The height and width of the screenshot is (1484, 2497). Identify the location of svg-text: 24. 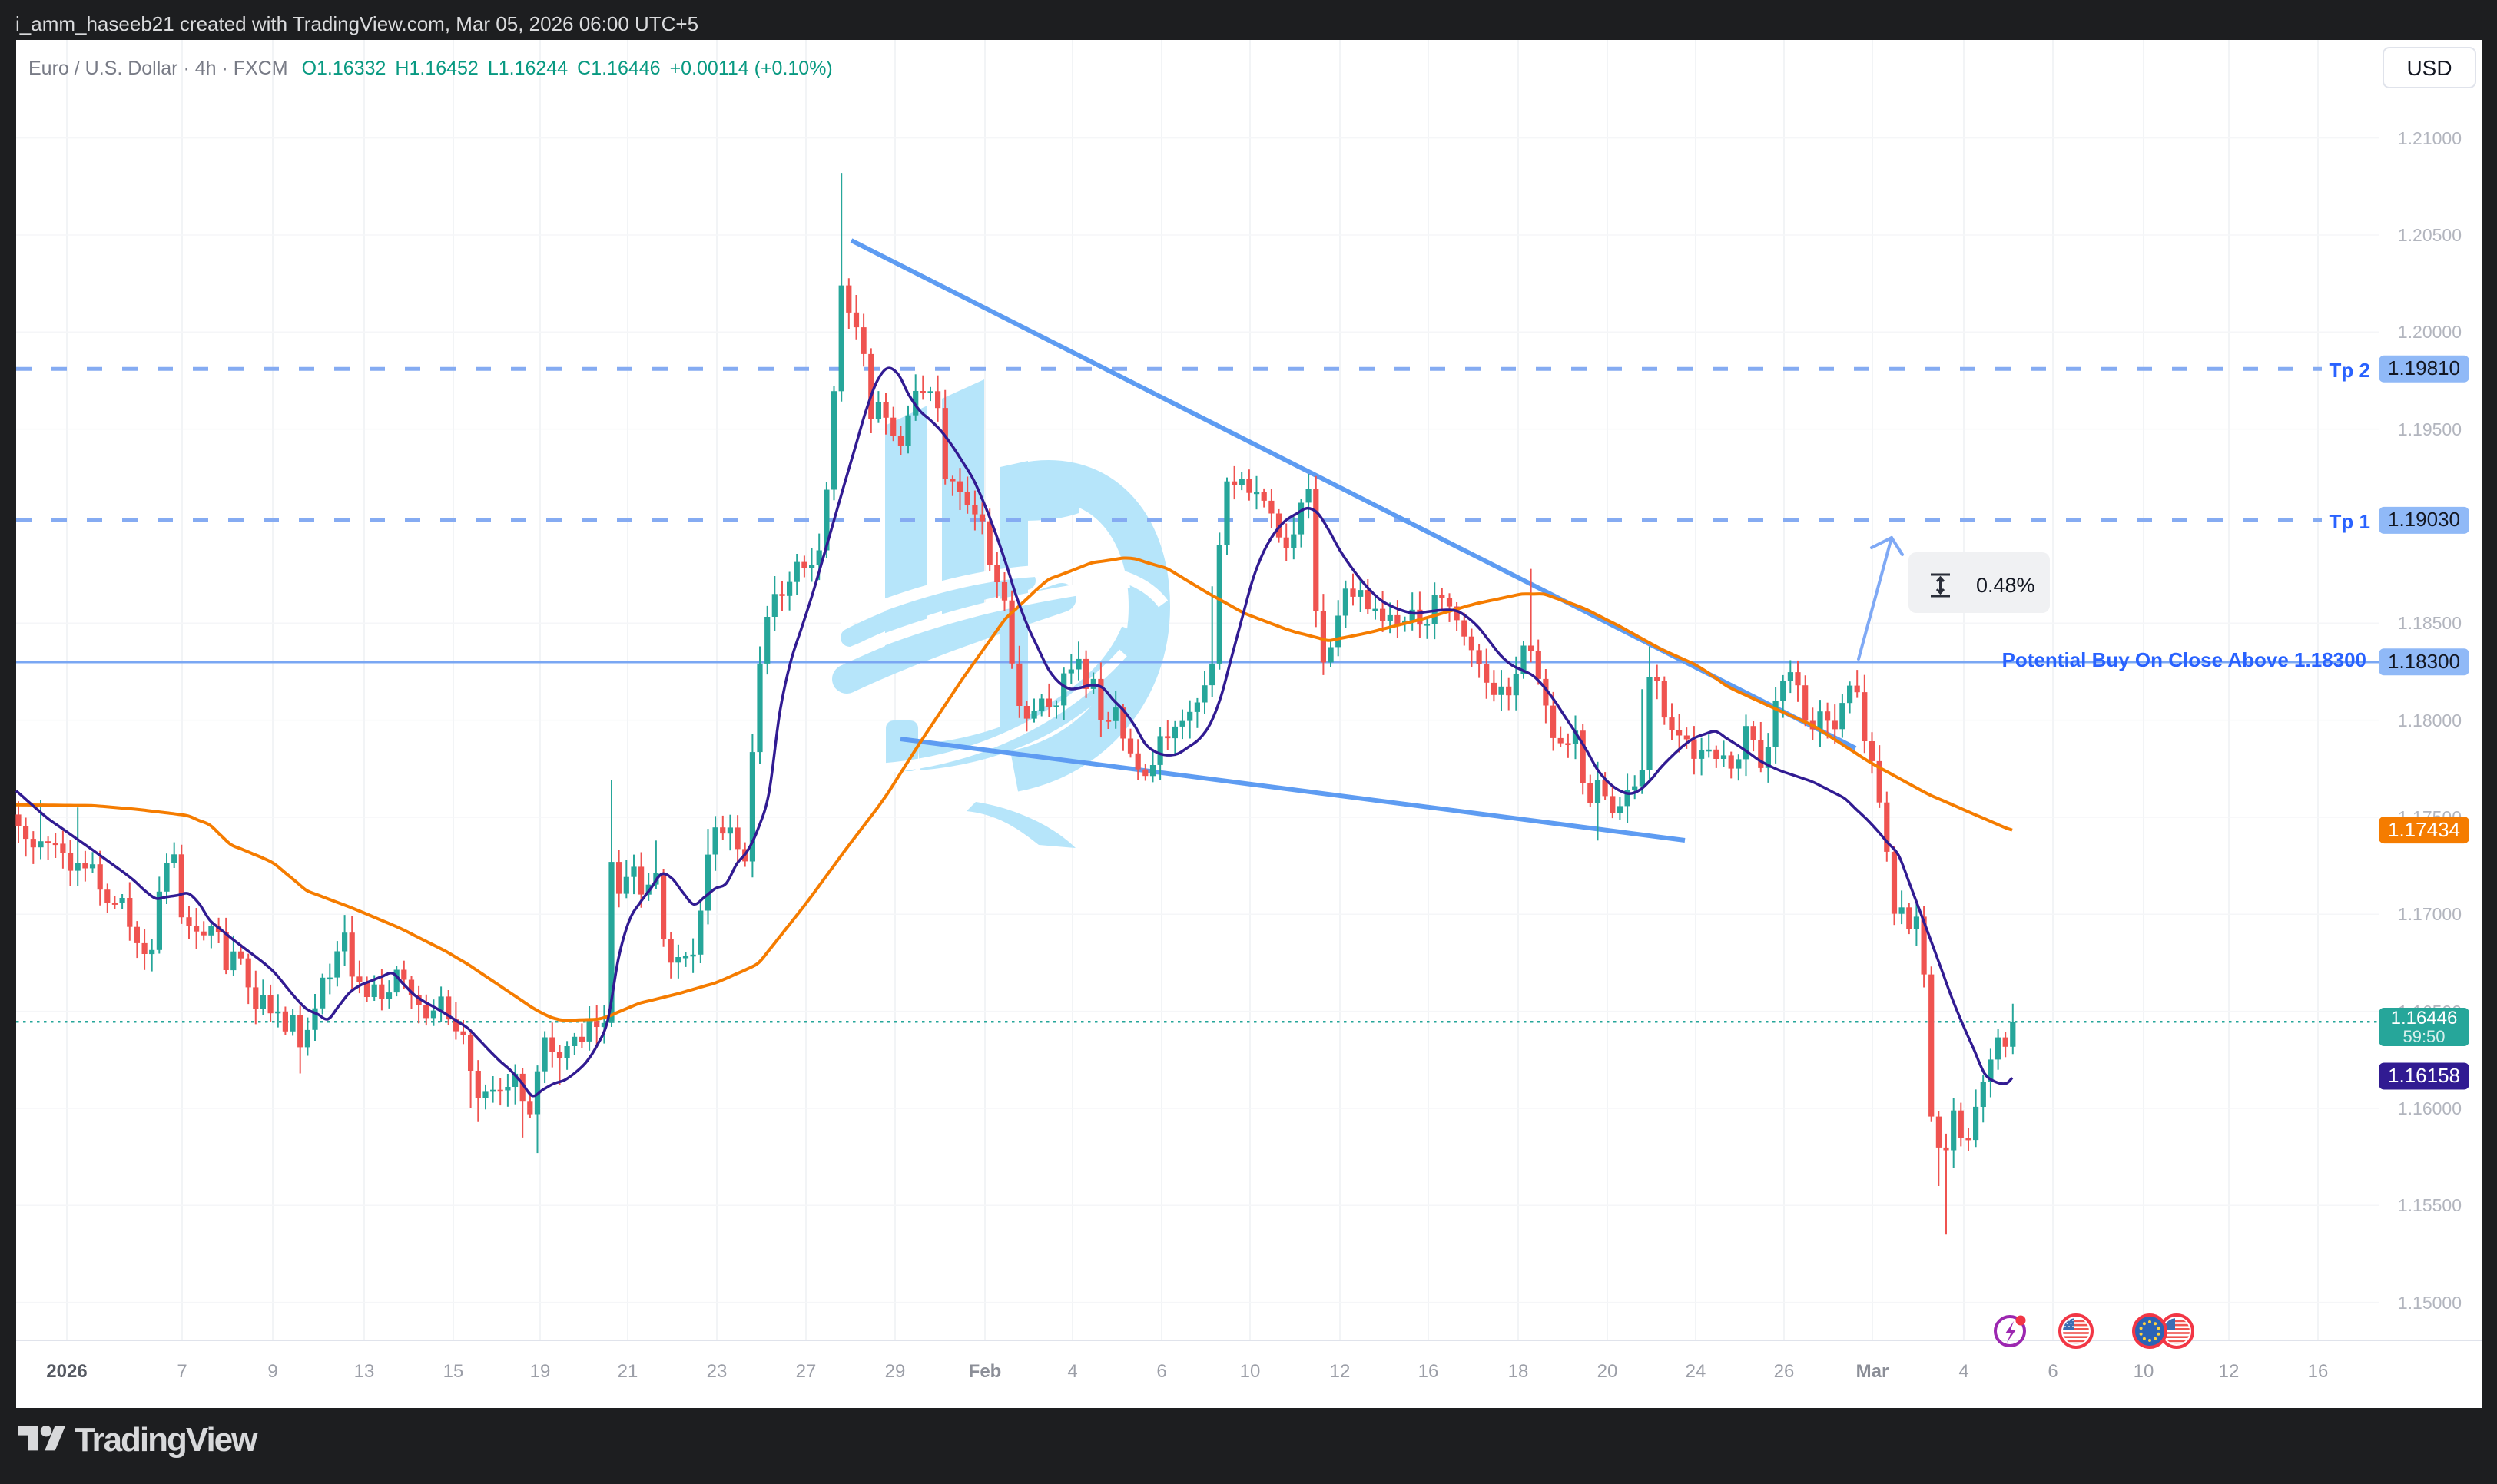
(1696, 1371).